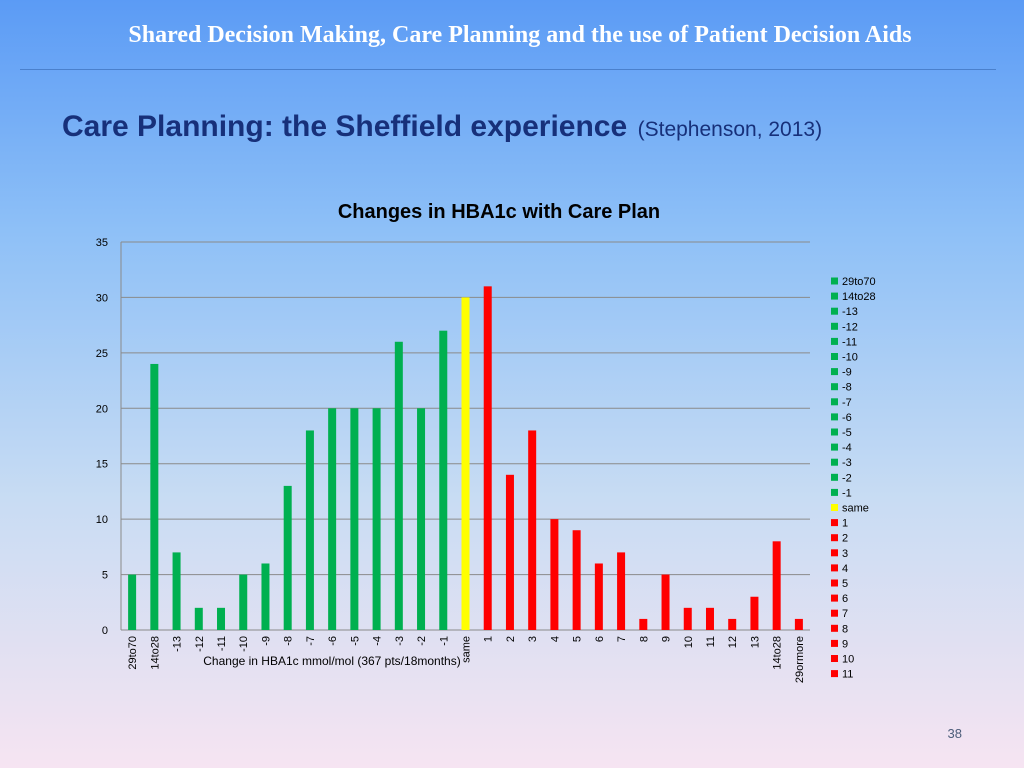 This screenshot has width=1024, height=768. Describe the element at coordinates (845, 599) in the screenshot. I see `legend-label: 6` at that location.